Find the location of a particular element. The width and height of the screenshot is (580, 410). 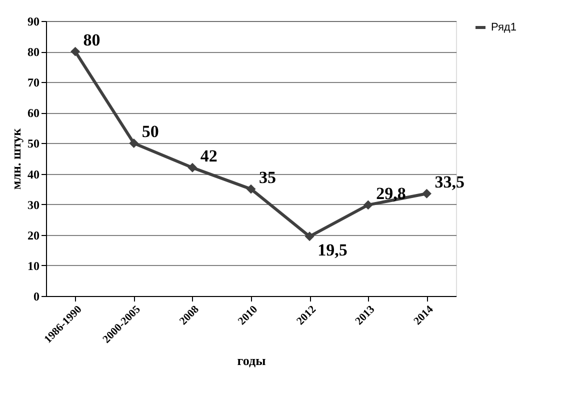

y-tick-label: 70 is located at coordinates (34, 83).